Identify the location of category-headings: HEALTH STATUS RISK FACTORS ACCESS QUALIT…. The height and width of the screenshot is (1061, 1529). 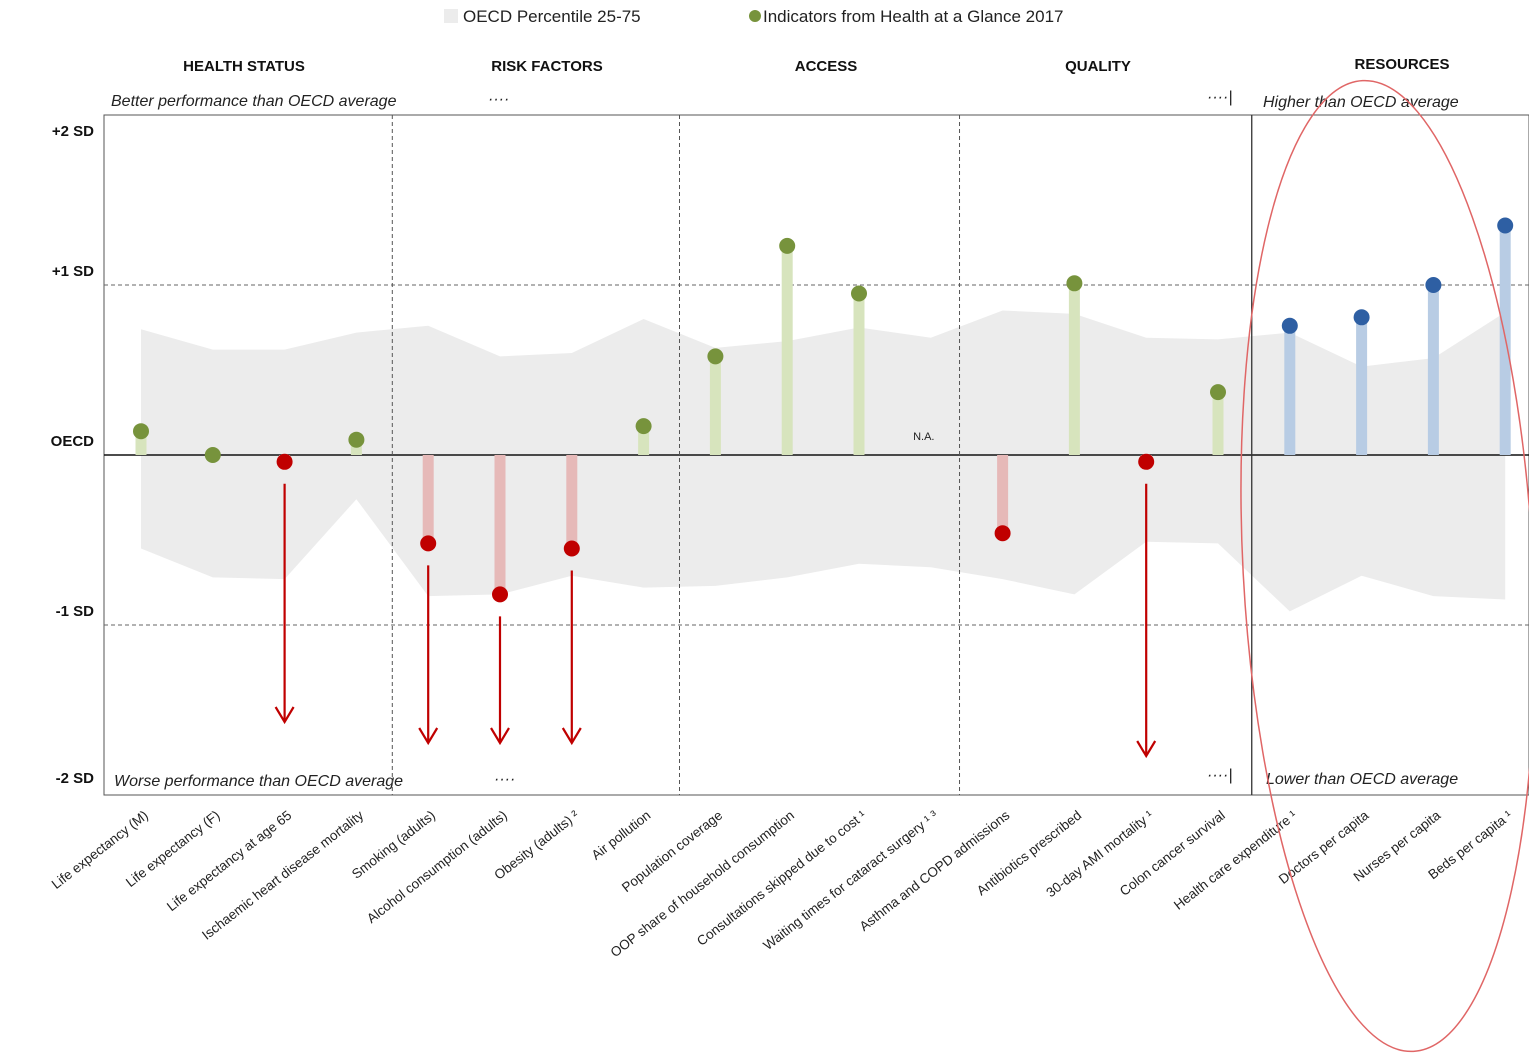
(816, 65).